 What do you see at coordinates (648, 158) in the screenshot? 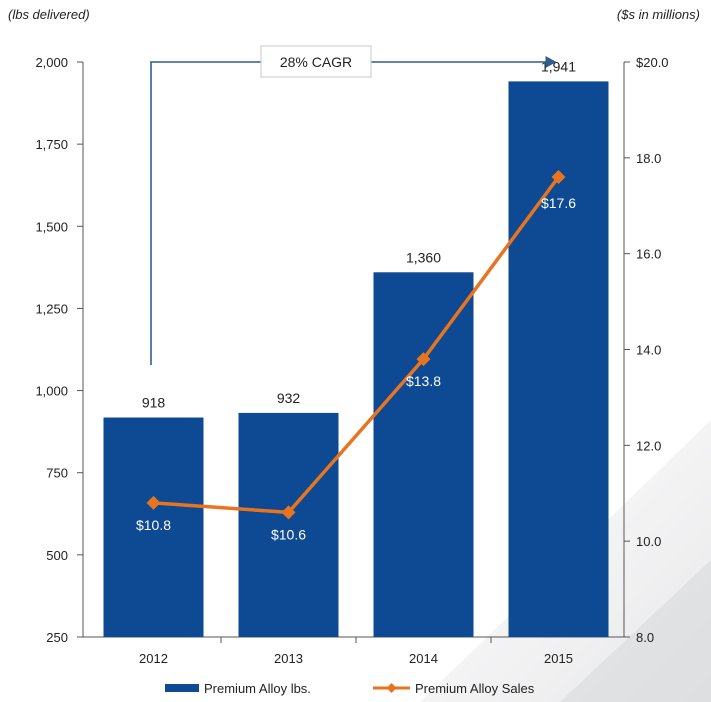
I see `right-axis-tick-label: 18.0` at bounding box center [648, 158].